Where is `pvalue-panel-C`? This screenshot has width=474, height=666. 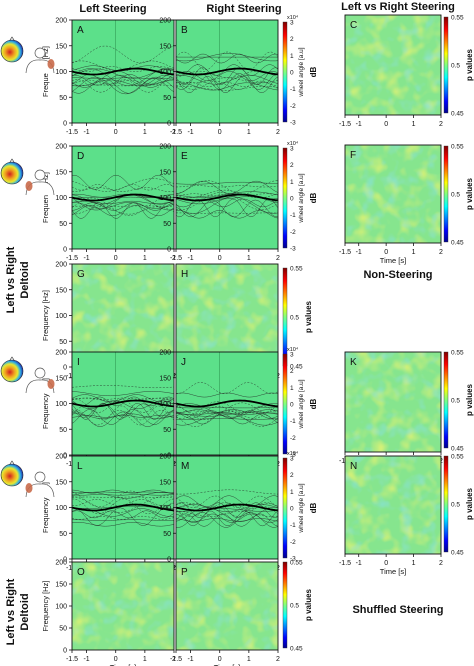
pvalue-panel-C is located at coordinates (393, 65).